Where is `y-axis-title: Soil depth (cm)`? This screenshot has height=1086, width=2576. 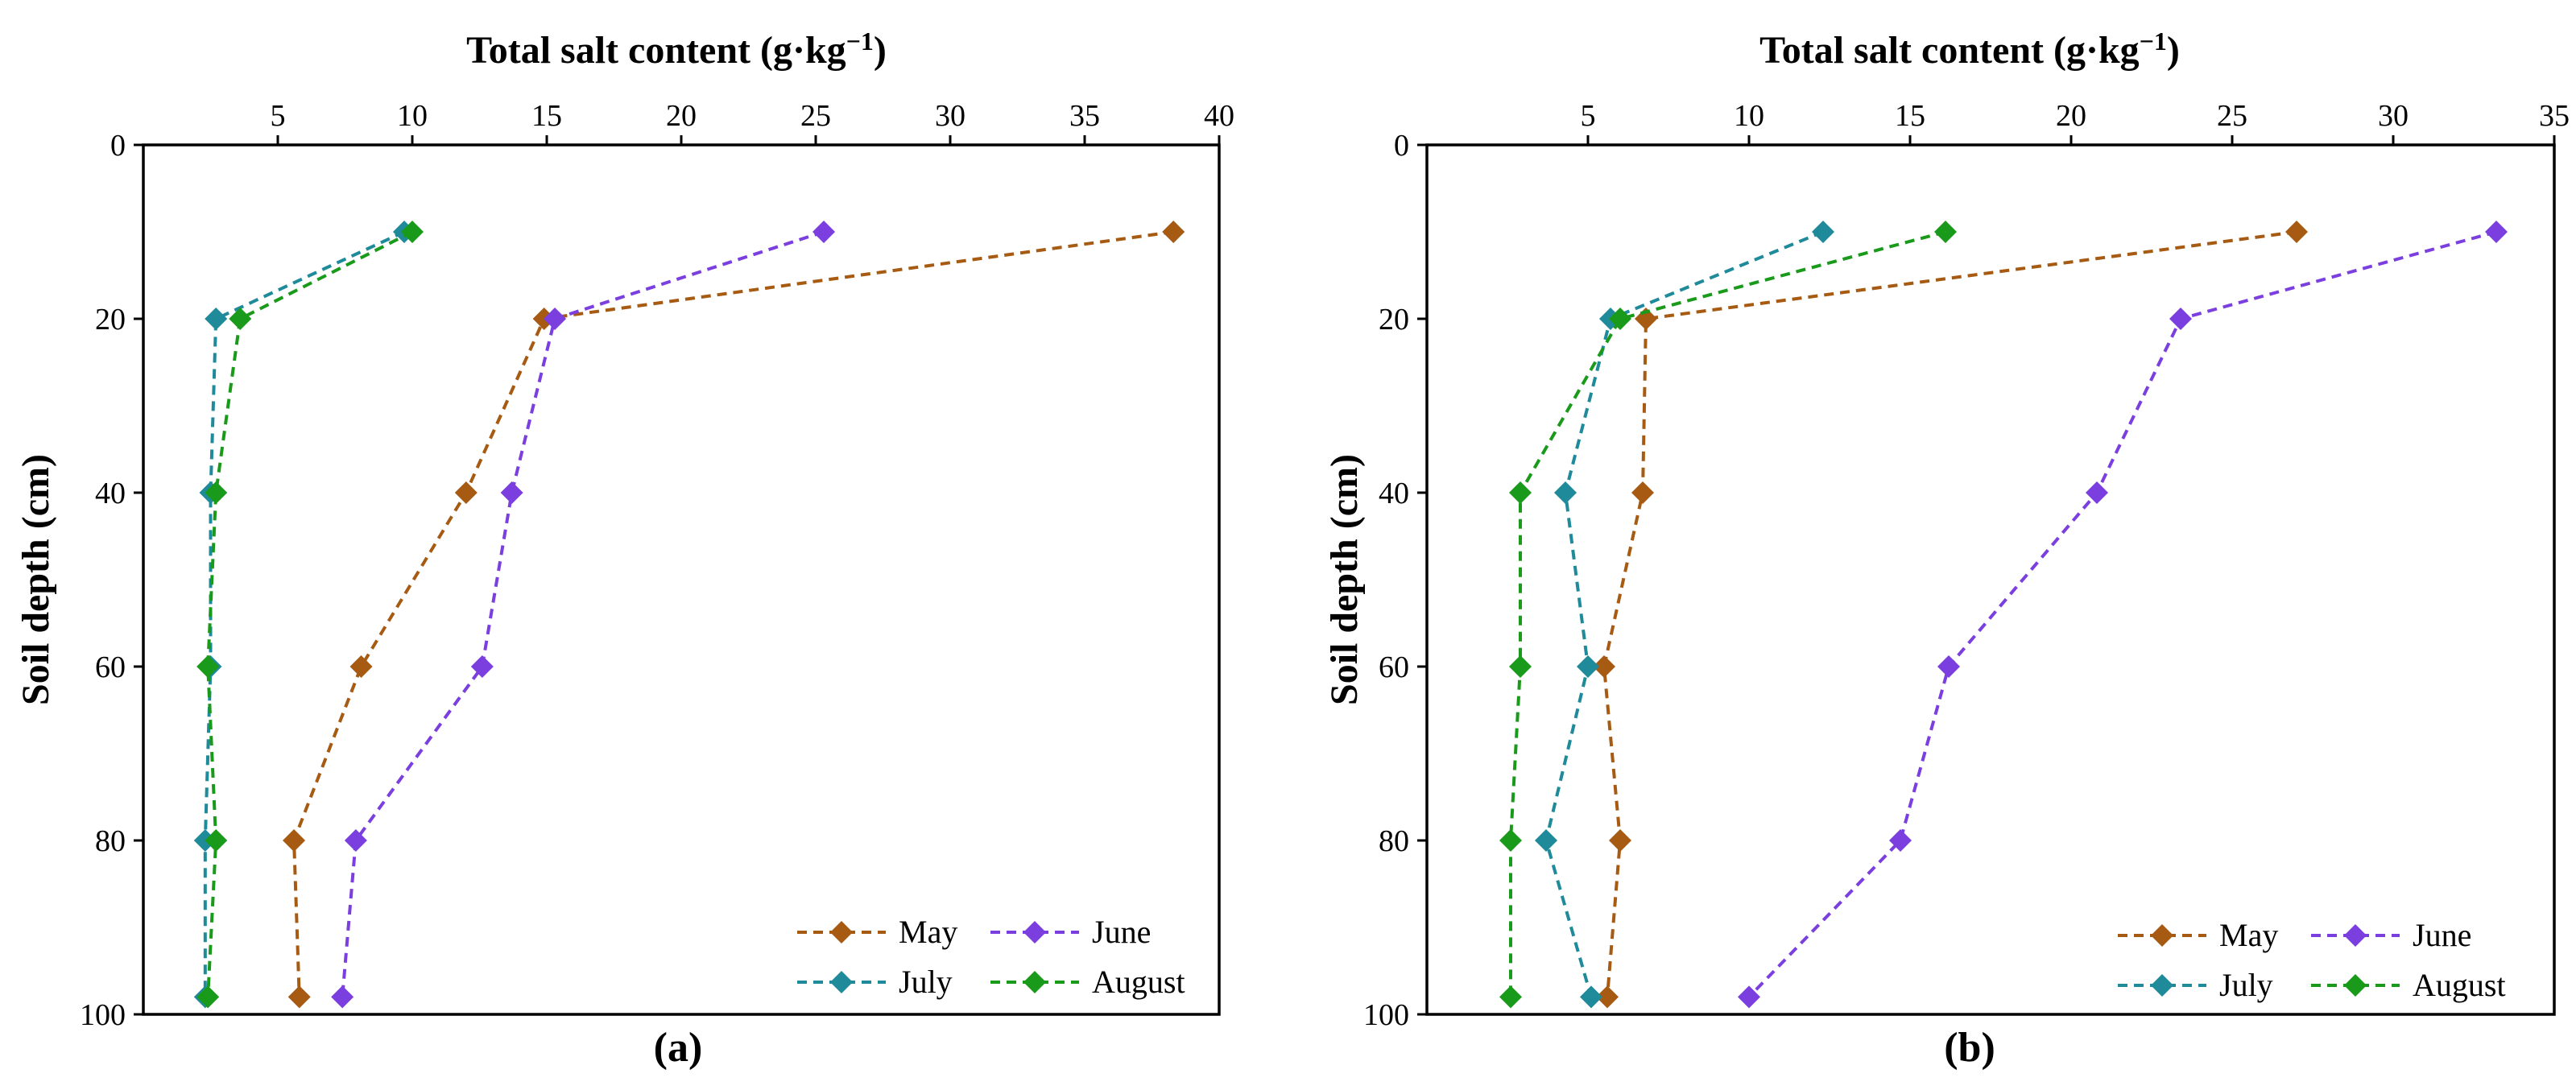 y-axis-title: Soil depth (cm) is located at coordinates (1344, 579).